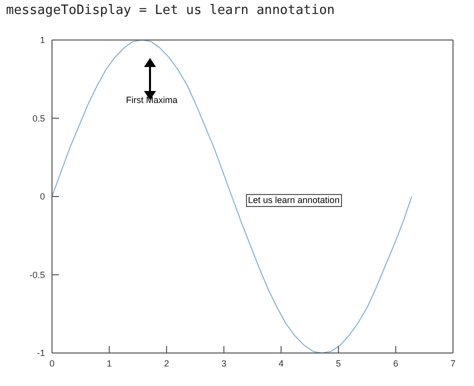  I want to click on y-tick-label: -0.5, so click(37, 275).